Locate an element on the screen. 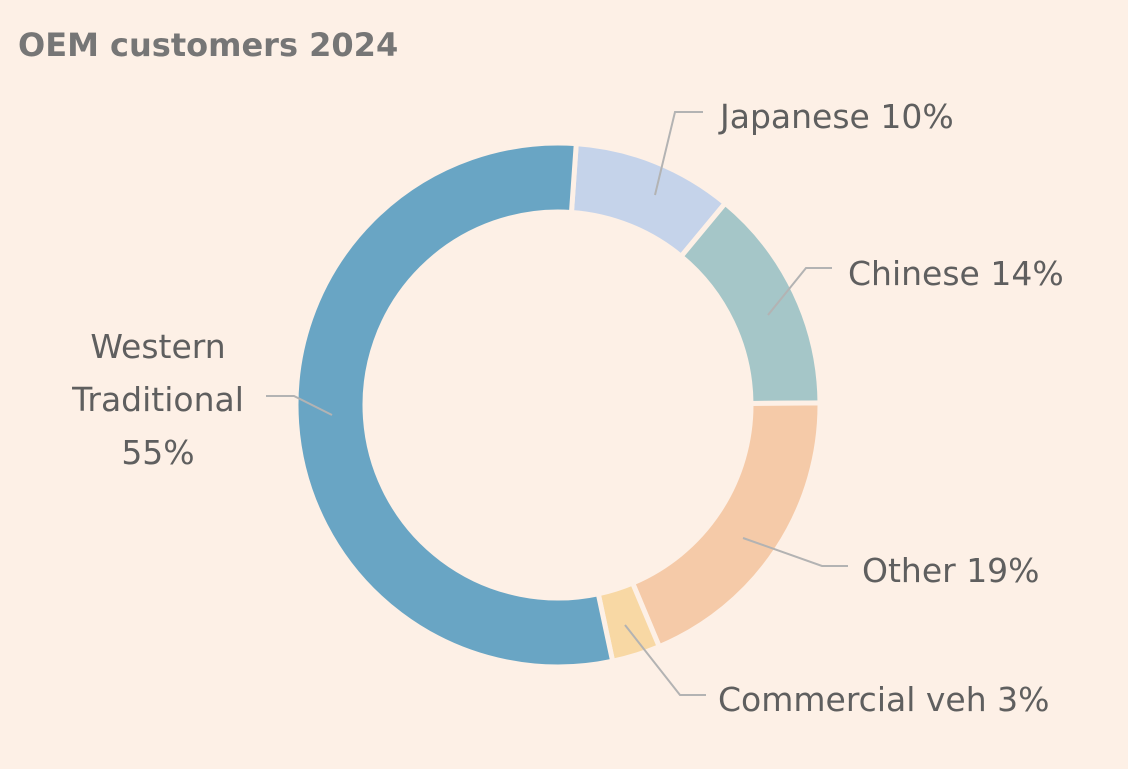 The height and width of the screenshot is (769, 1128). slice-label-2: Chinese 14% is located at coordinates (956, 273).